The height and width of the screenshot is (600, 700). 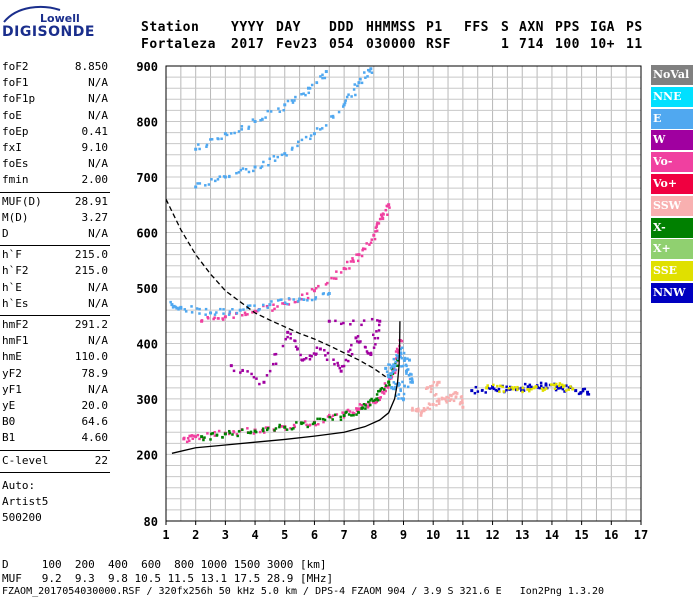 What do you see at coordinates (552, 535) in the screenshot?
I see `x-tick-label: 14` at bounding box center [552, 535].